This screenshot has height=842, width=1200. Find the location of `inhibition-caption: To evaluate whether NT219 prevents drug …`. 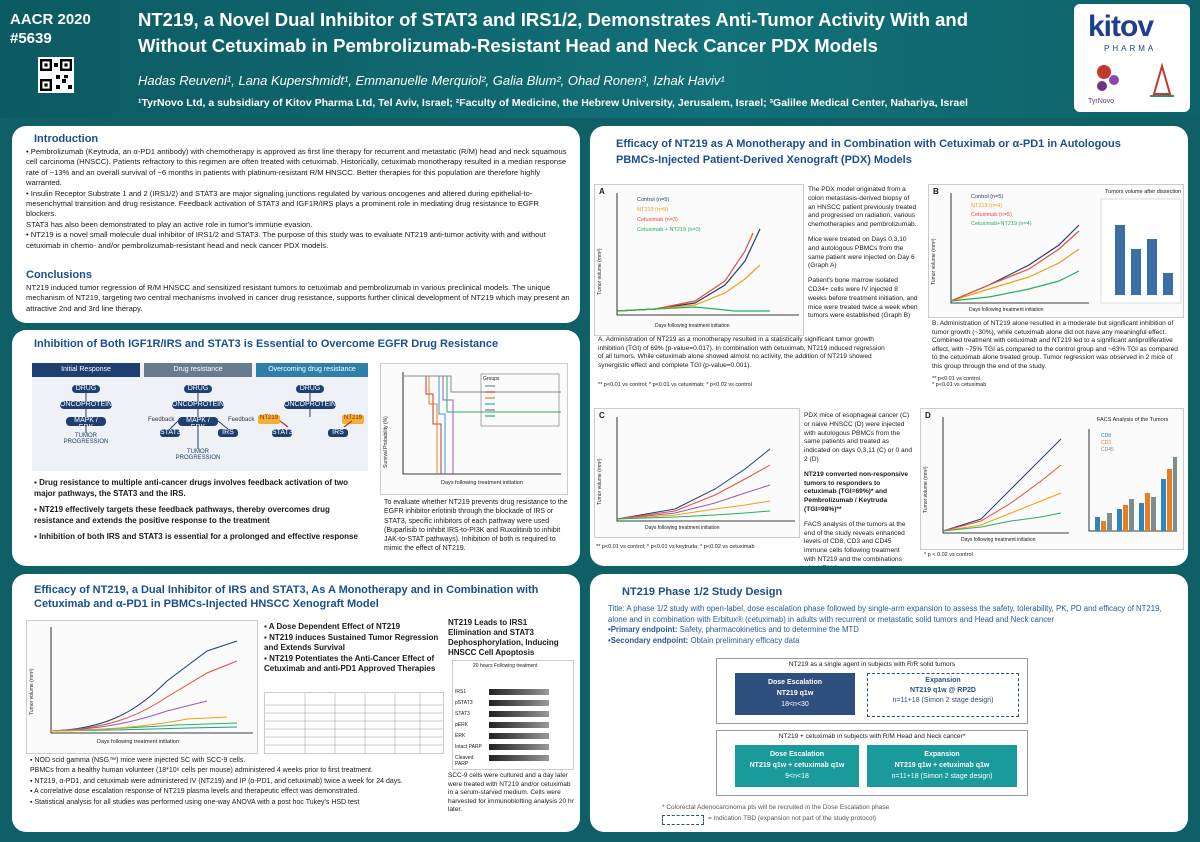

inhibition-caption: To evaluate whether NT219 prevents drug … is located at coordinates (476, 526).